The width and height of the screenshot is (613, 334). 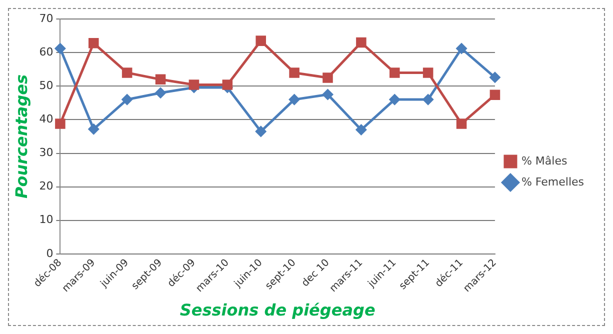 What do you see at coordinates (46, 119) in the screenshot?
I see `y-tick-label: 40` at bounding box center [46, 119].